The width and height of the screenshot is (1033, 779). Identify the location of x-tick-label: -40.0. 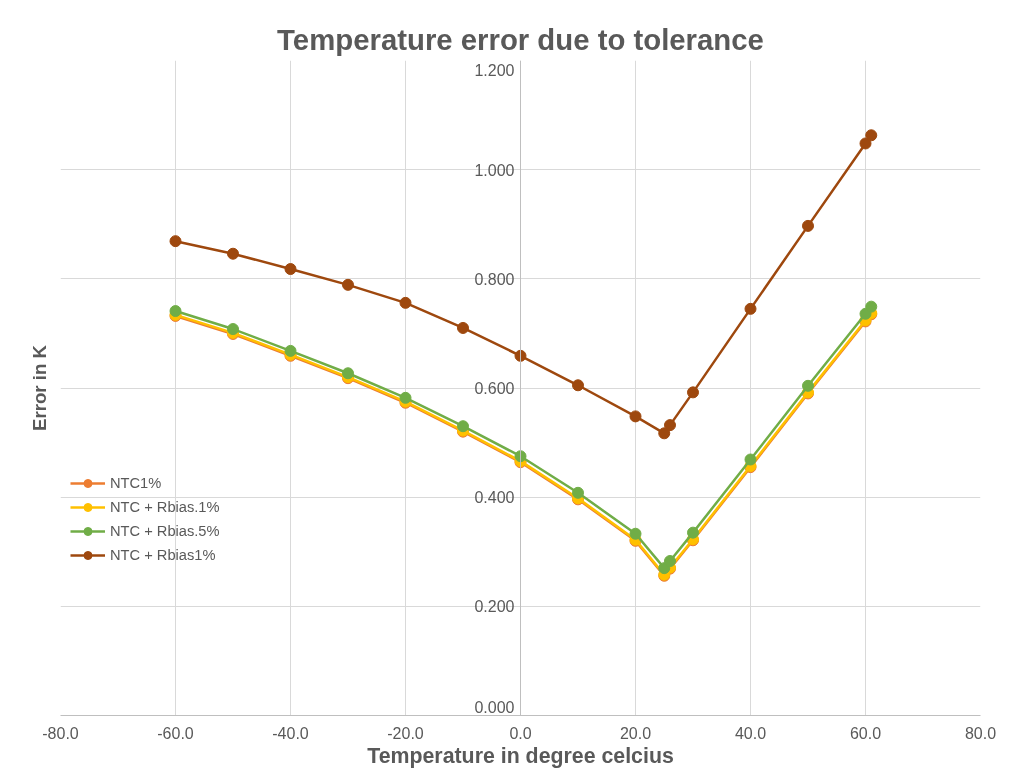
(290, 733).